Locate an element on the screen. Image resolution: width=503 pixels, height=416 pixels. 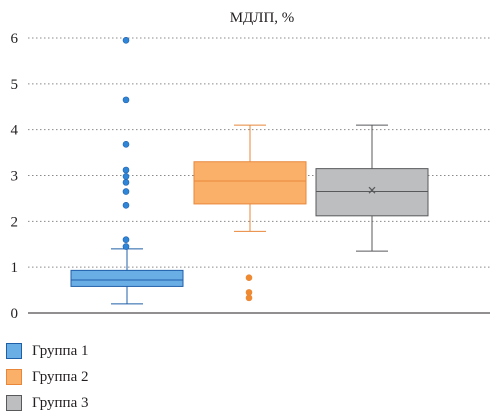
legend-label: Группа 2 is located at coordinates (60, 376).